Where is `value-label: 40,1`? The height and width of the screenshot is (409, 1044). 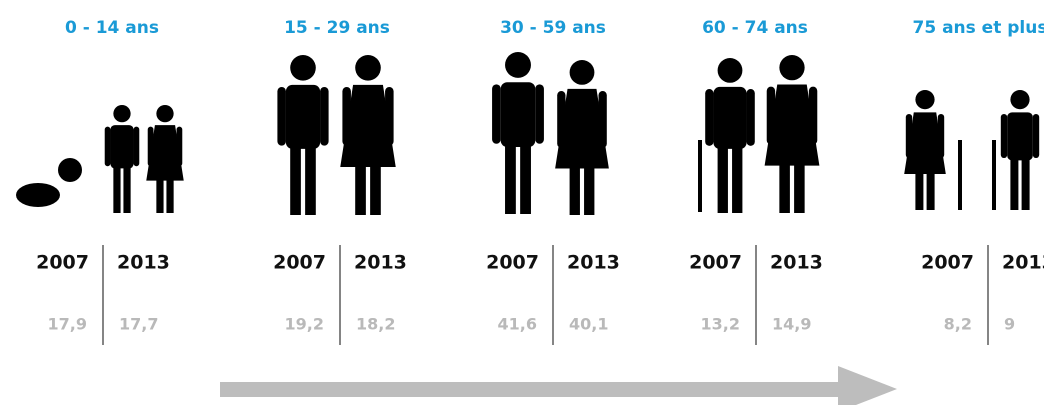
value-label: 40,1 is located at coordinates (588, 324).